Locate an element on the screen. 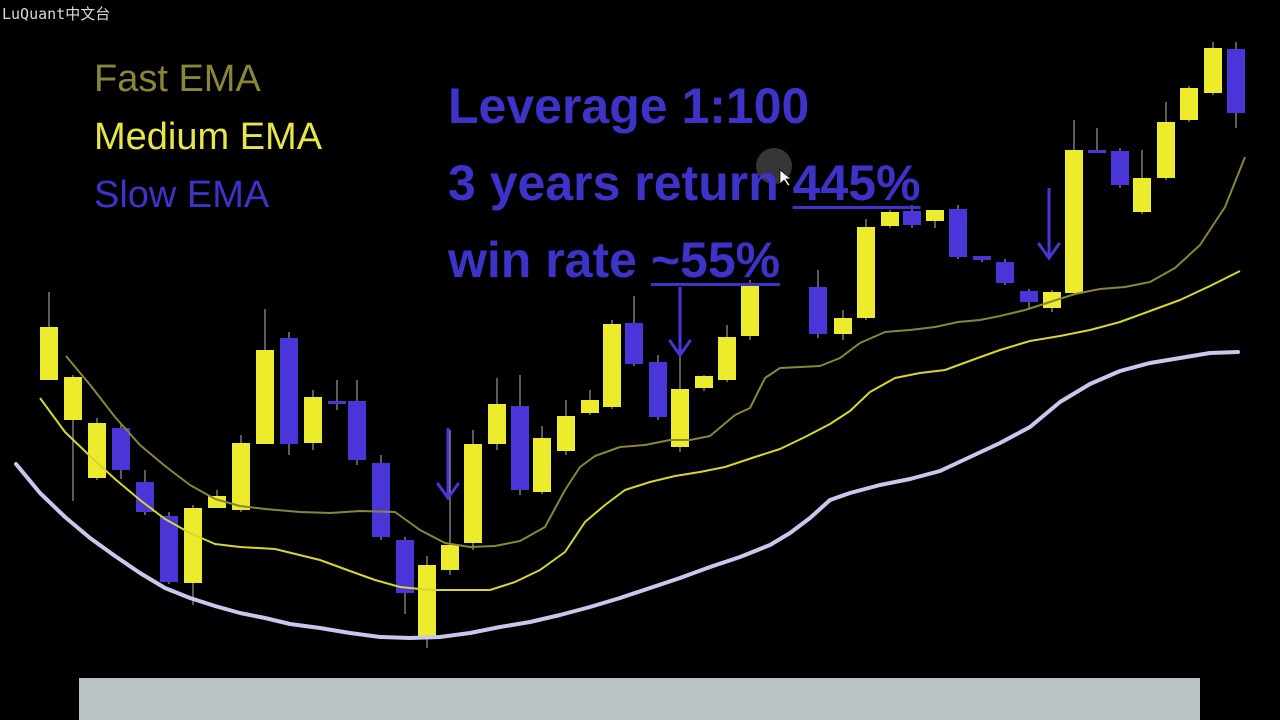 The width and height of the screenshot is (1280, 720). legend-fast-ema: Fast EMA is located at coordinates (177, 79).